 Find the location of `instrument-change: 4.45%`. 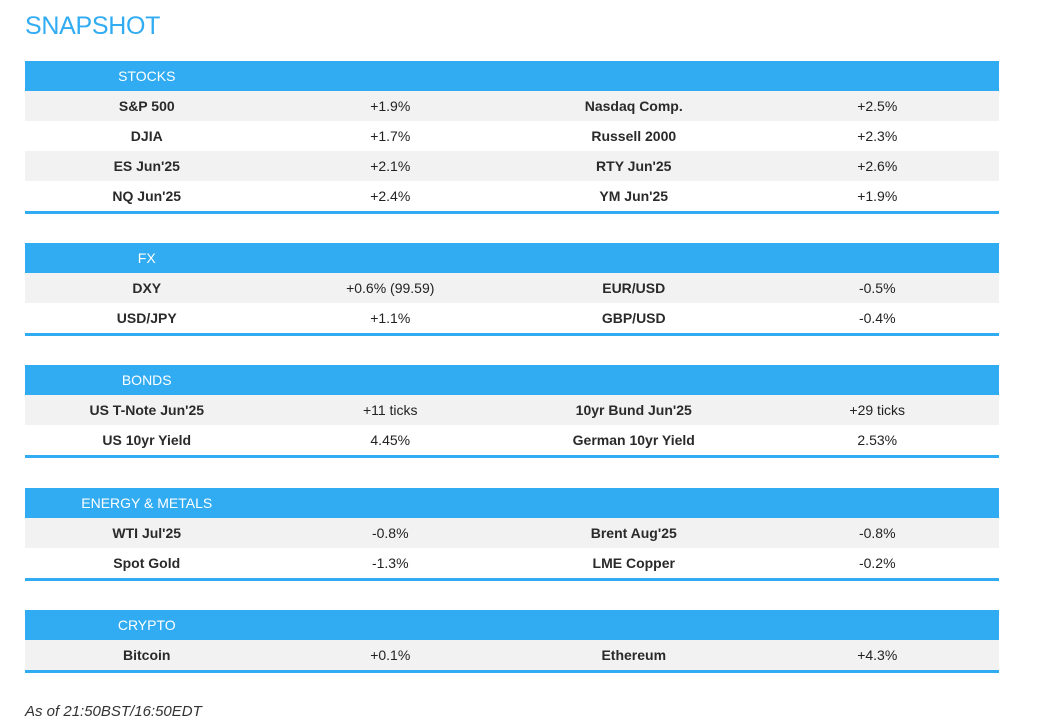

instrument-change: 4.45% is located at coordinates (390, 440).